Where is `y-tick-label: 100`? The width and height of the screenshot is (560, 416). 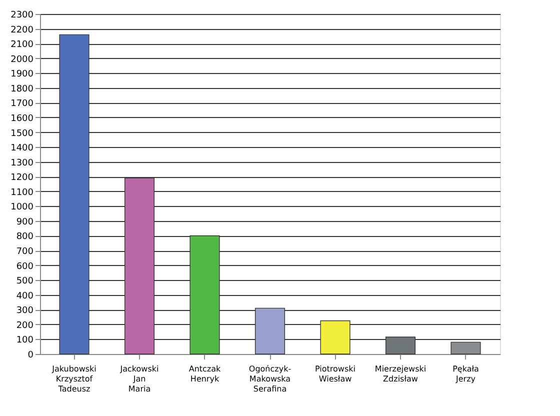 y-tick-label: 100 is located at coordinates (25, 341).